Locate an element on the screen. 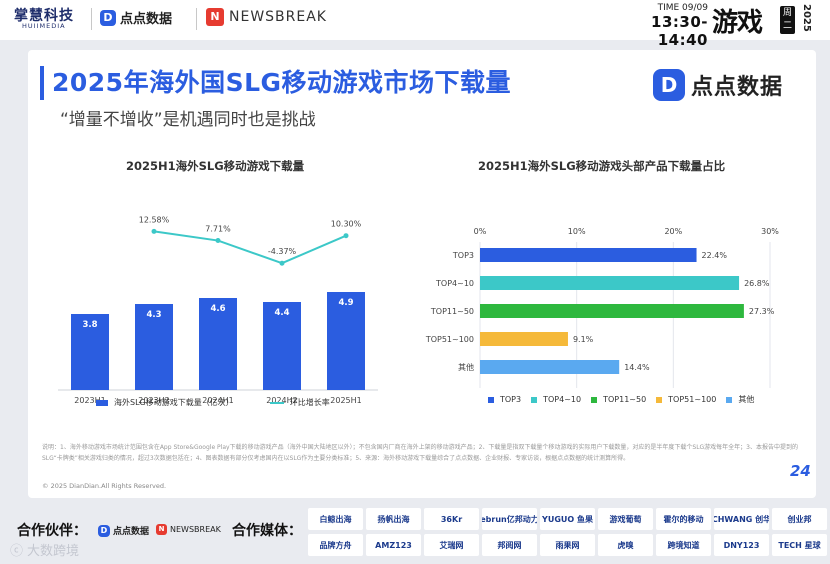  chart2-legend-label: 其他 is located at coordinates (746, 399).